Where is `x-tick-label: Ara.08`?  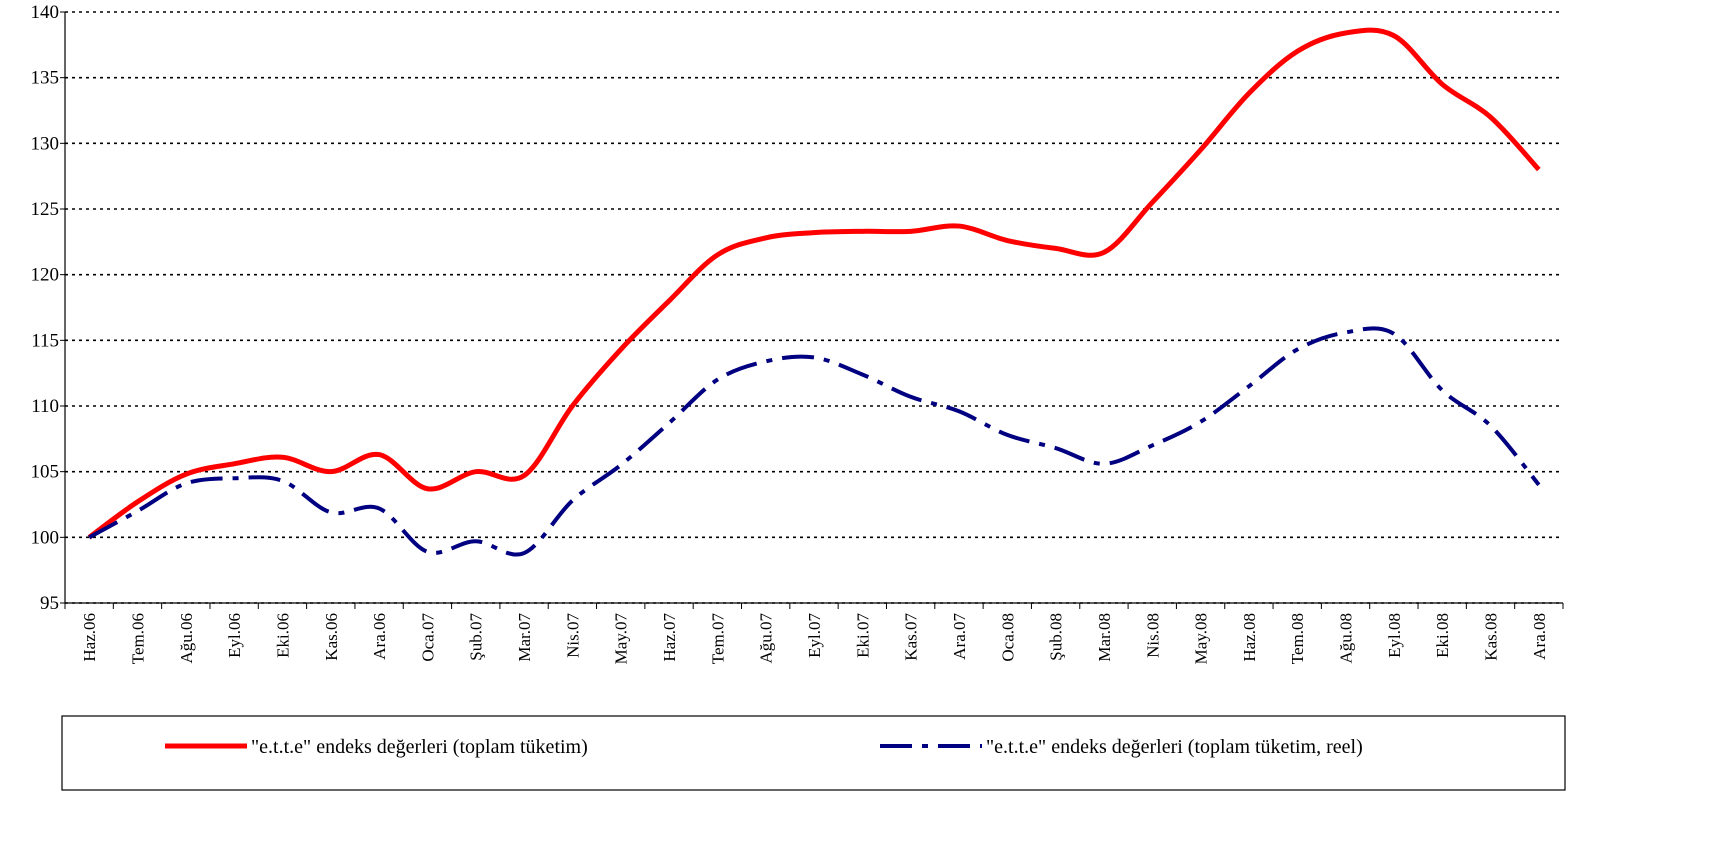
x-tick-label: Ara.08 is located at coordinates (1539, 636).